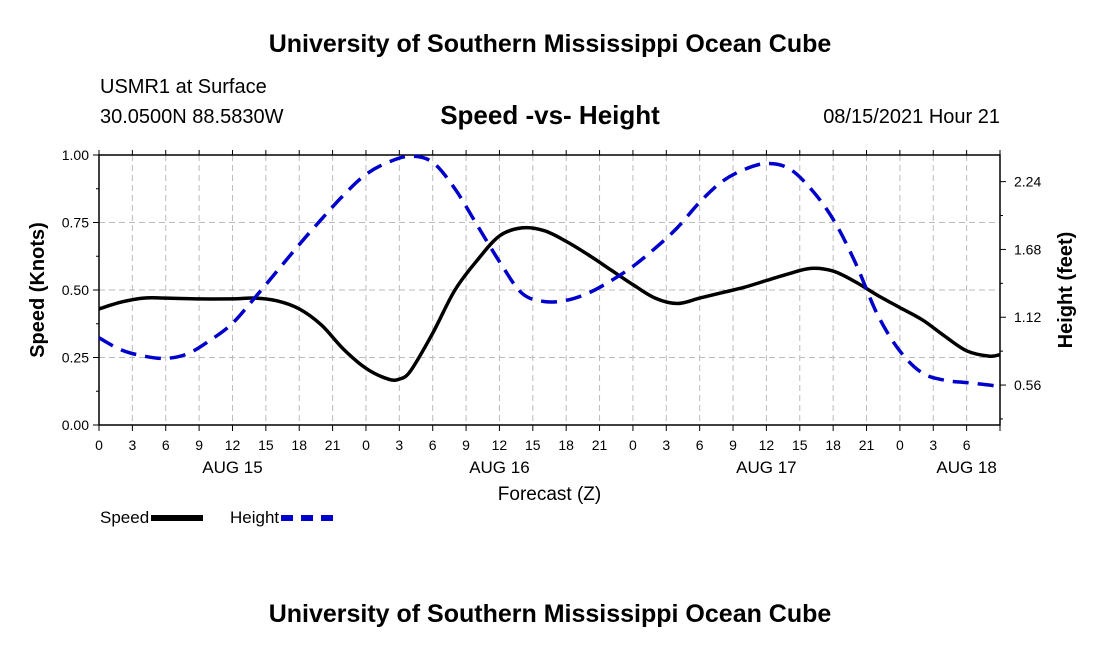  Describe the element at coordinates (549, 494) in the screenshot. I see `x-axis-title: Forecast (Z)` at that location.